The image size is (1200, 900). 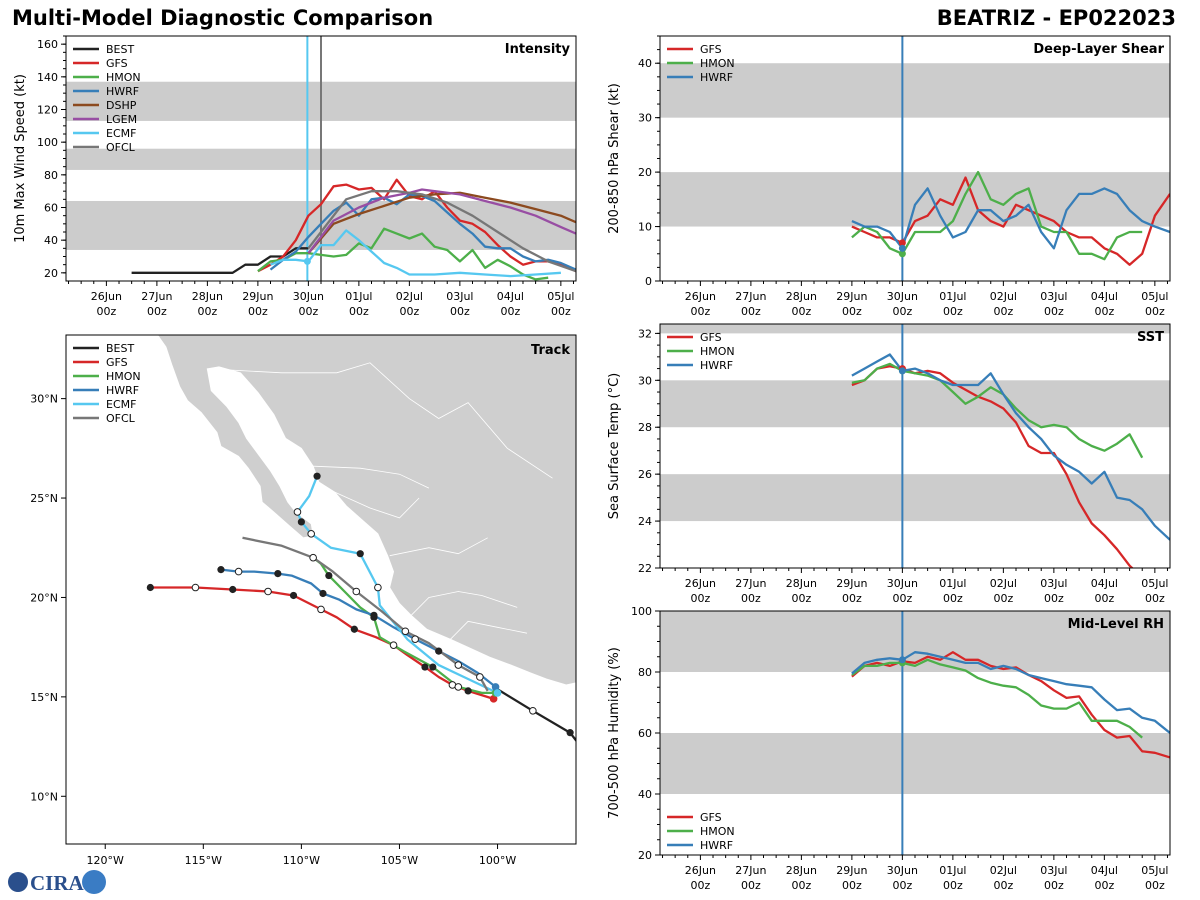 What do you see at coordinates (717, 831) in the screenshot?
I see `rh-legend-label-hmon: HMON` at bounding box center [717, 831].